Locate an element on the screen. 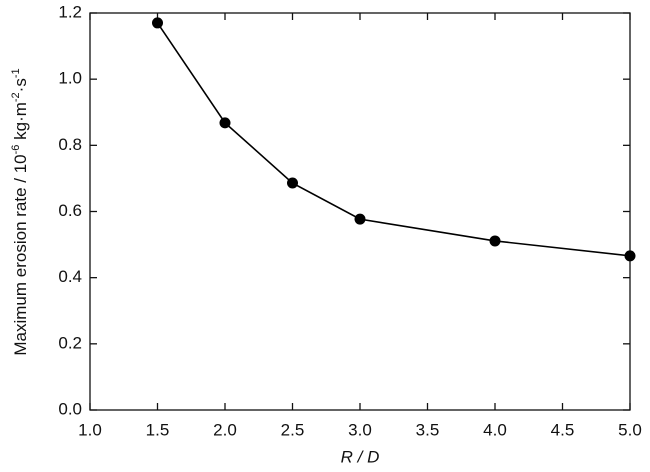 This screenshot has width=650, height=472. y-tick-label: 0.6 is located at coordinates (70, 210).